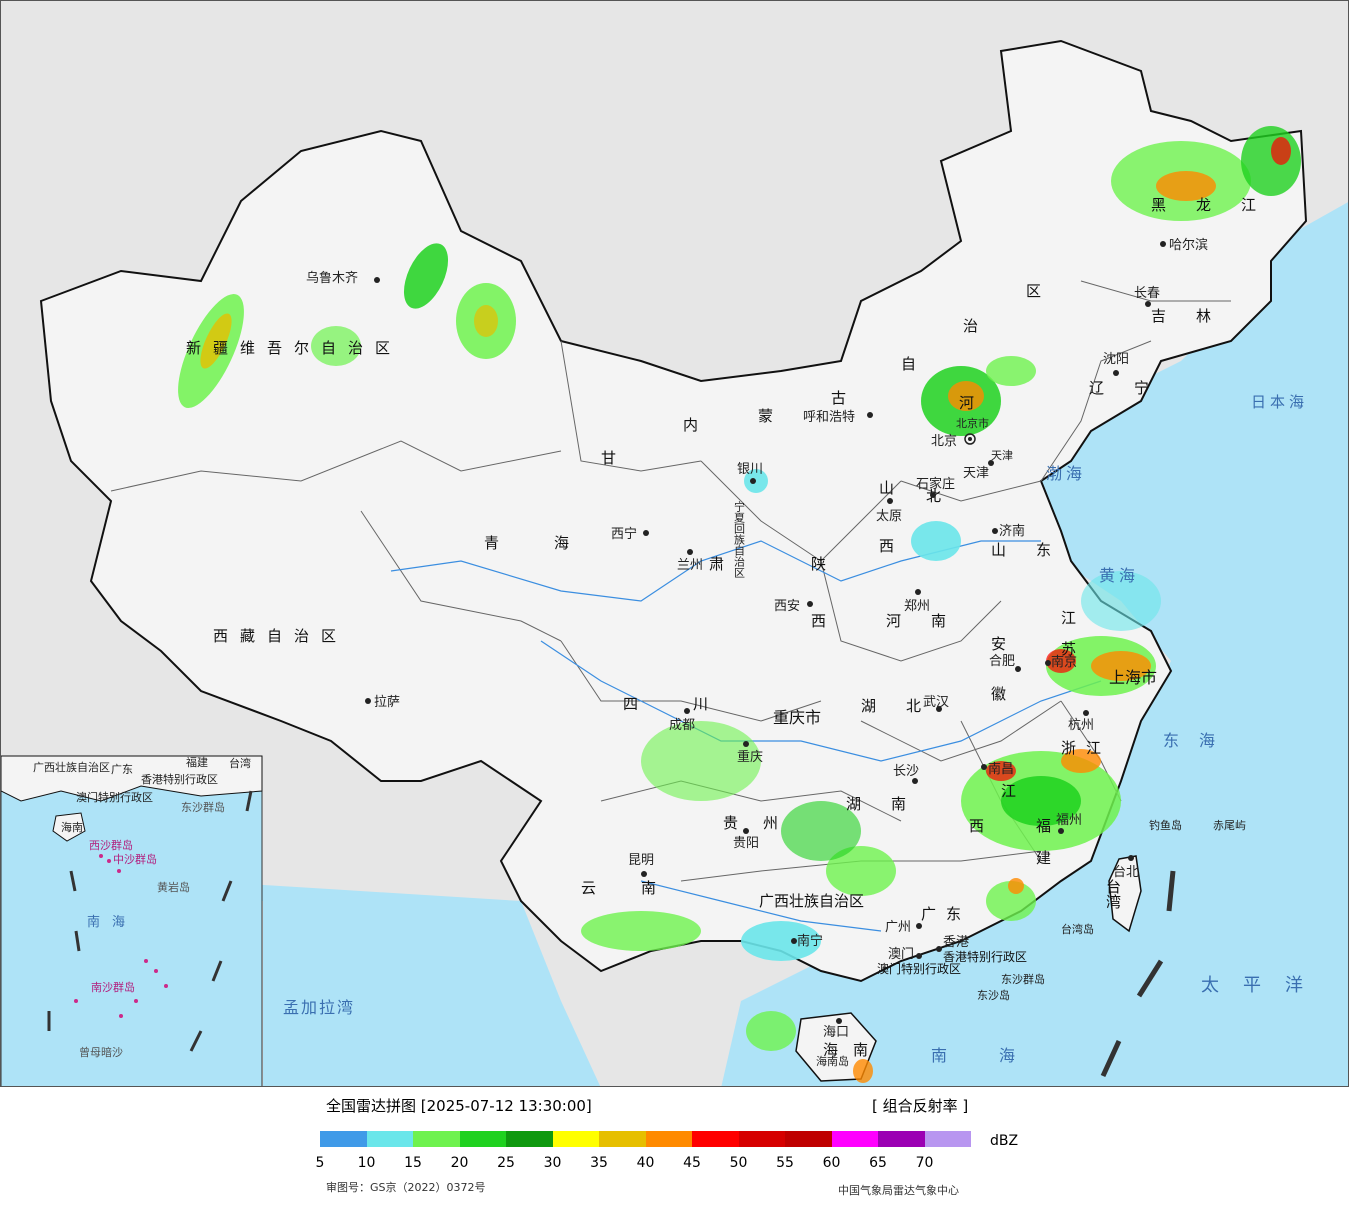 This screenshot has height=1208, width=1349. What do you see at coordinates (878, 1163) in the screenshot?
I see `legend-tick-label: 65` at bounding box center [878, 1163].